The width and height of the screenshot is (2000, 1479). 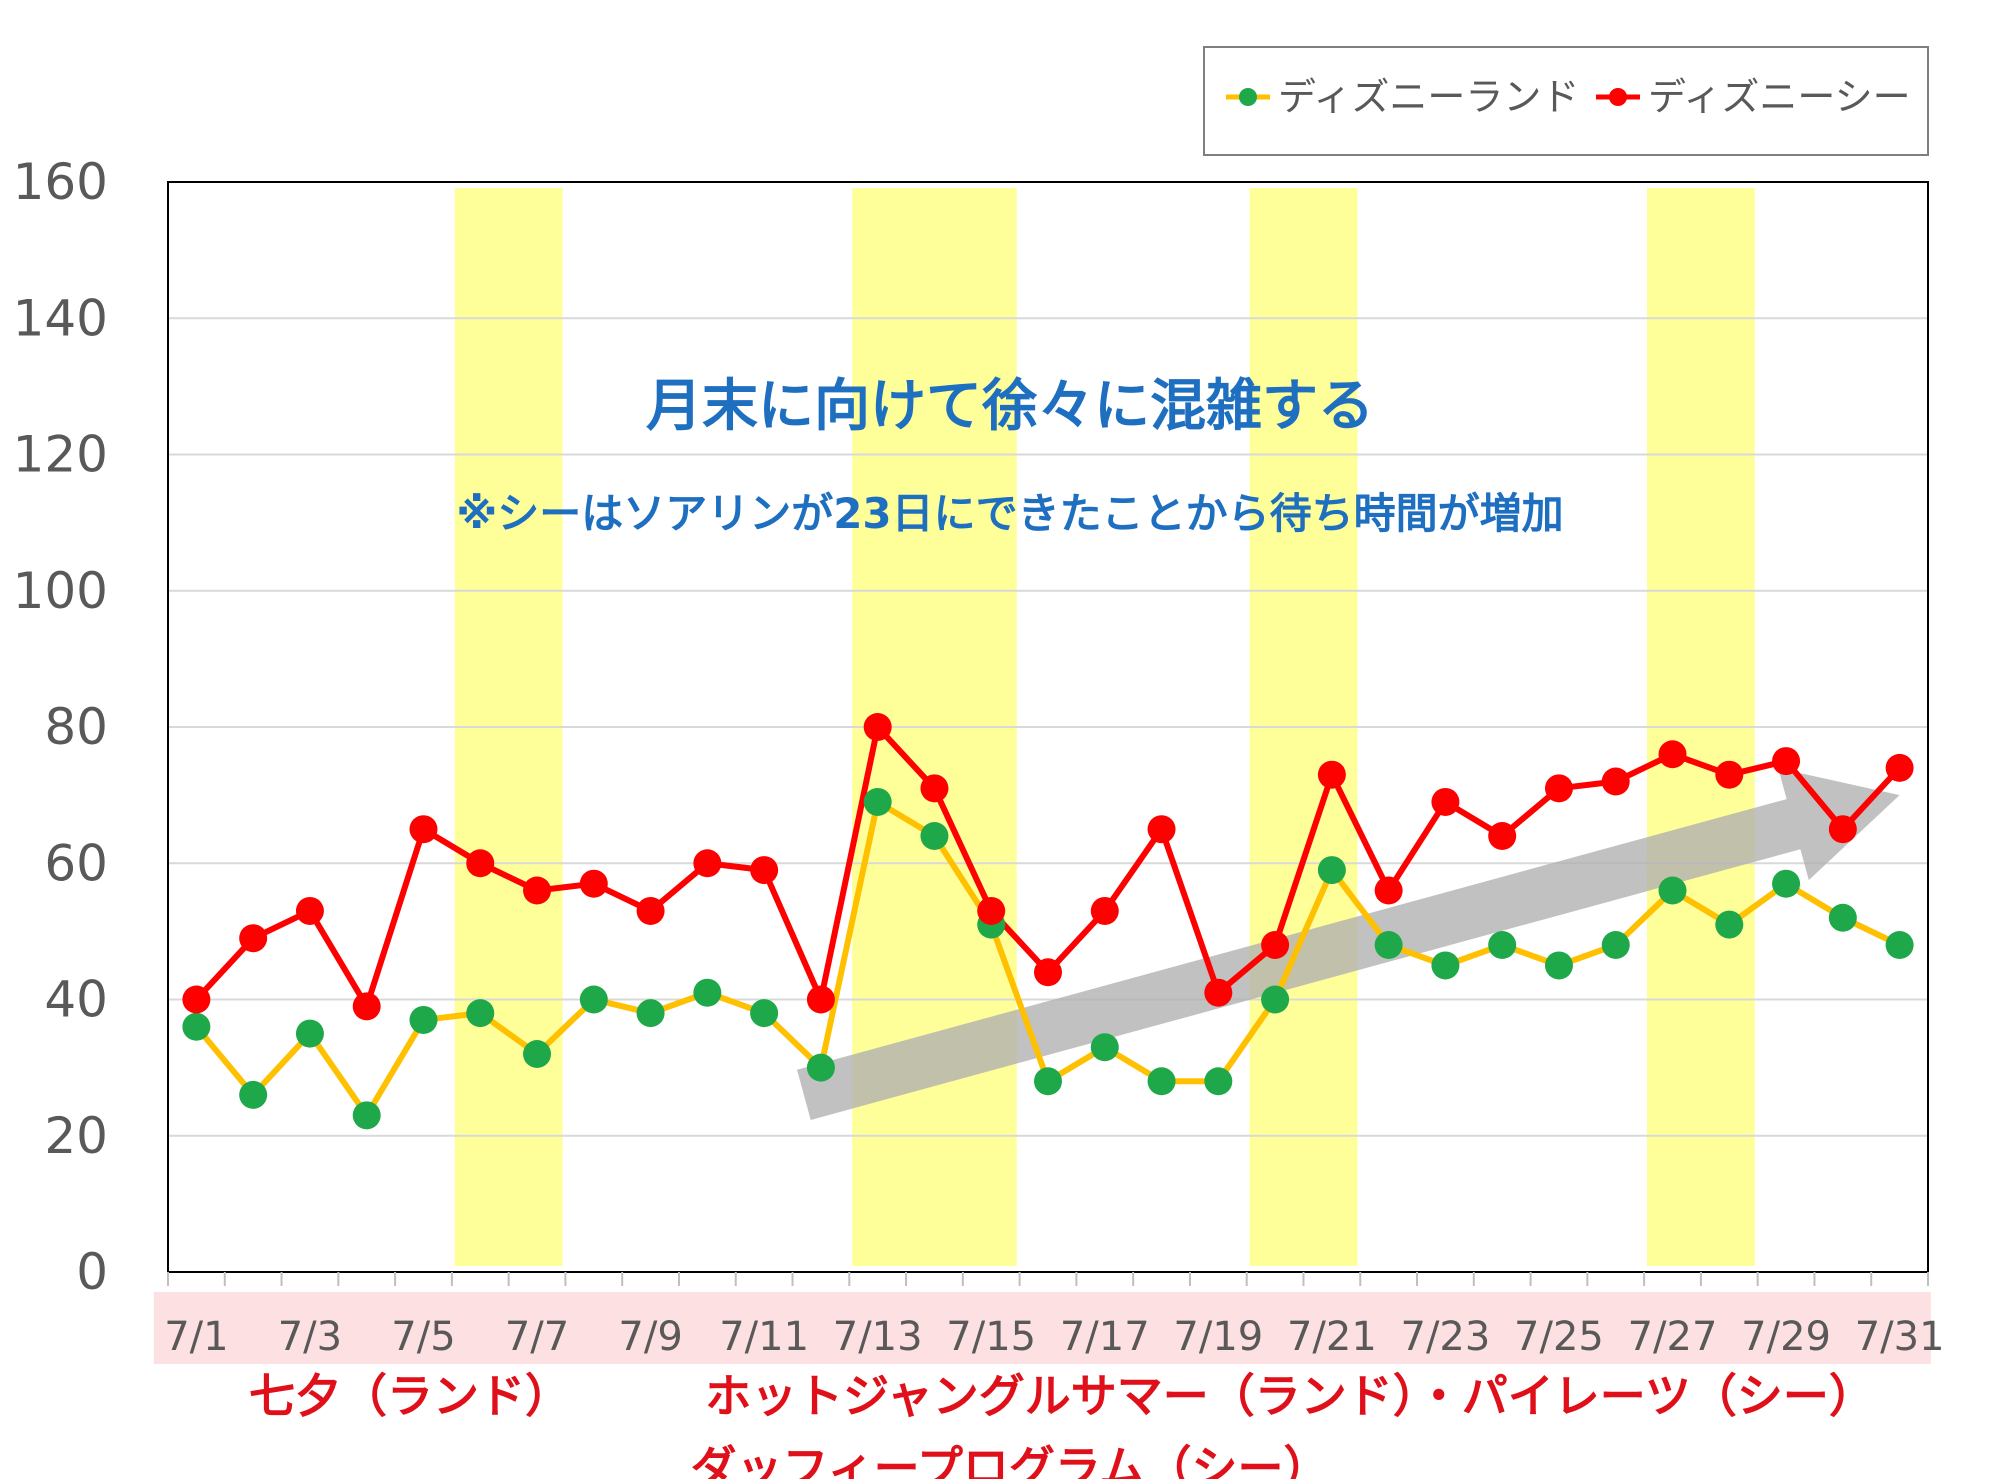 What do you see at coordinates (410, 1396) in the screenshot?
I see `event-label-tanabata: 七夕（ランド）` at bounding box center [410, 1396].